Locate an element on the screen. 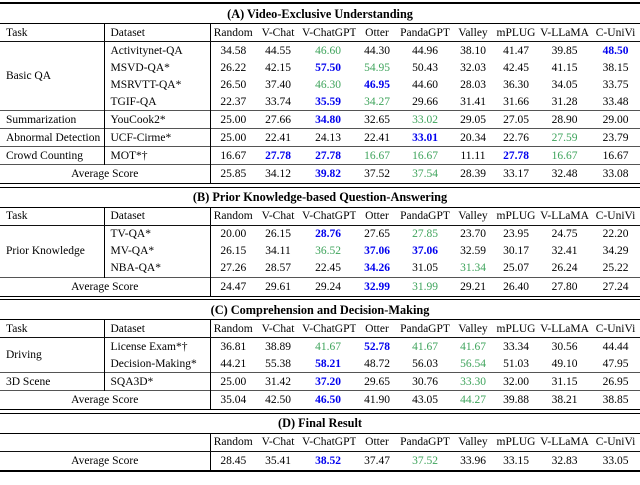 This screenshot has width=640, height=485. score-cell: 29.66 is located at coordinates (425, 101).